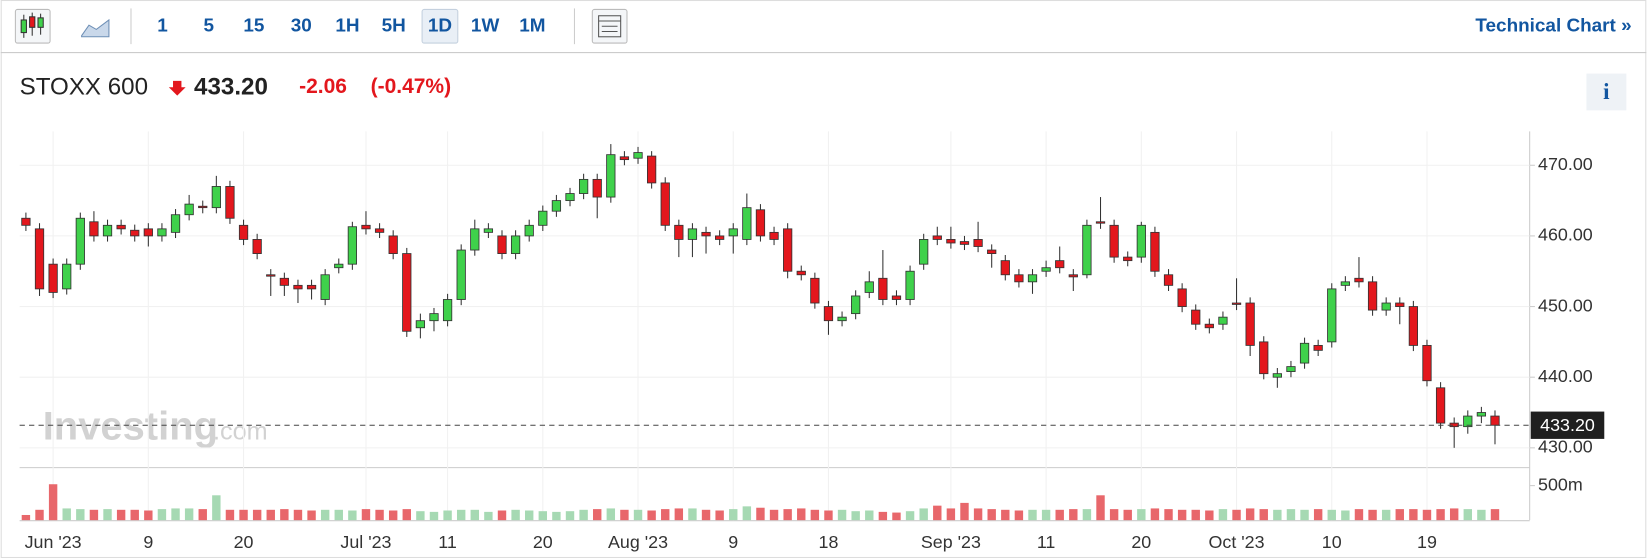 Image resolution: width=1647 pixels, height=558 pixels. What do you see at coordinates (485, 25) in the screenshot?
I see `interval-button: 1W` at bounding box center [485, 25].